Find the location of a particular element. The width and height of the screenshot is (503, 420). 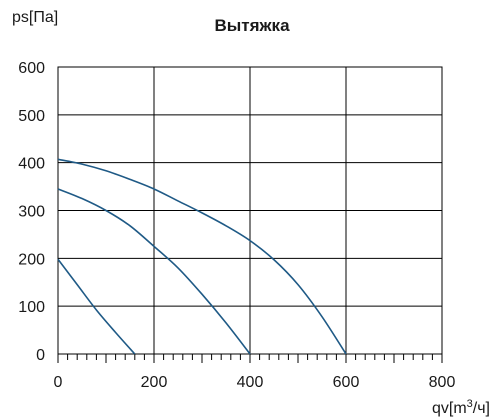

x-axis-label: qv[m3/ч] is located at coordinates (461, 407).